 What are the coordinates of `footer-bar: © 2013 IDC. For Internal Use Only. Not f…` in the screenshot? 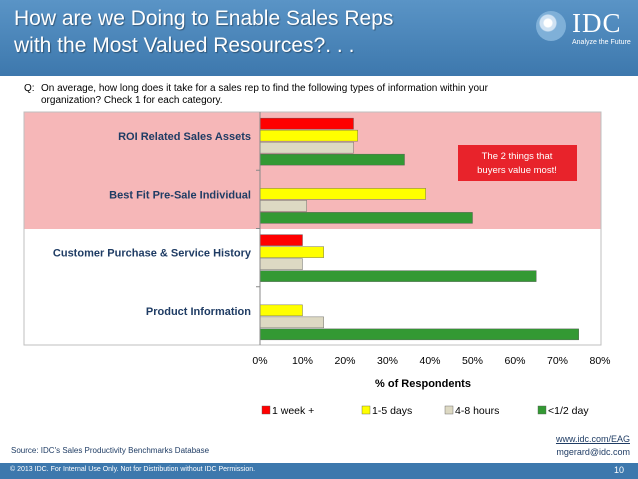 It's located at (319, 471).